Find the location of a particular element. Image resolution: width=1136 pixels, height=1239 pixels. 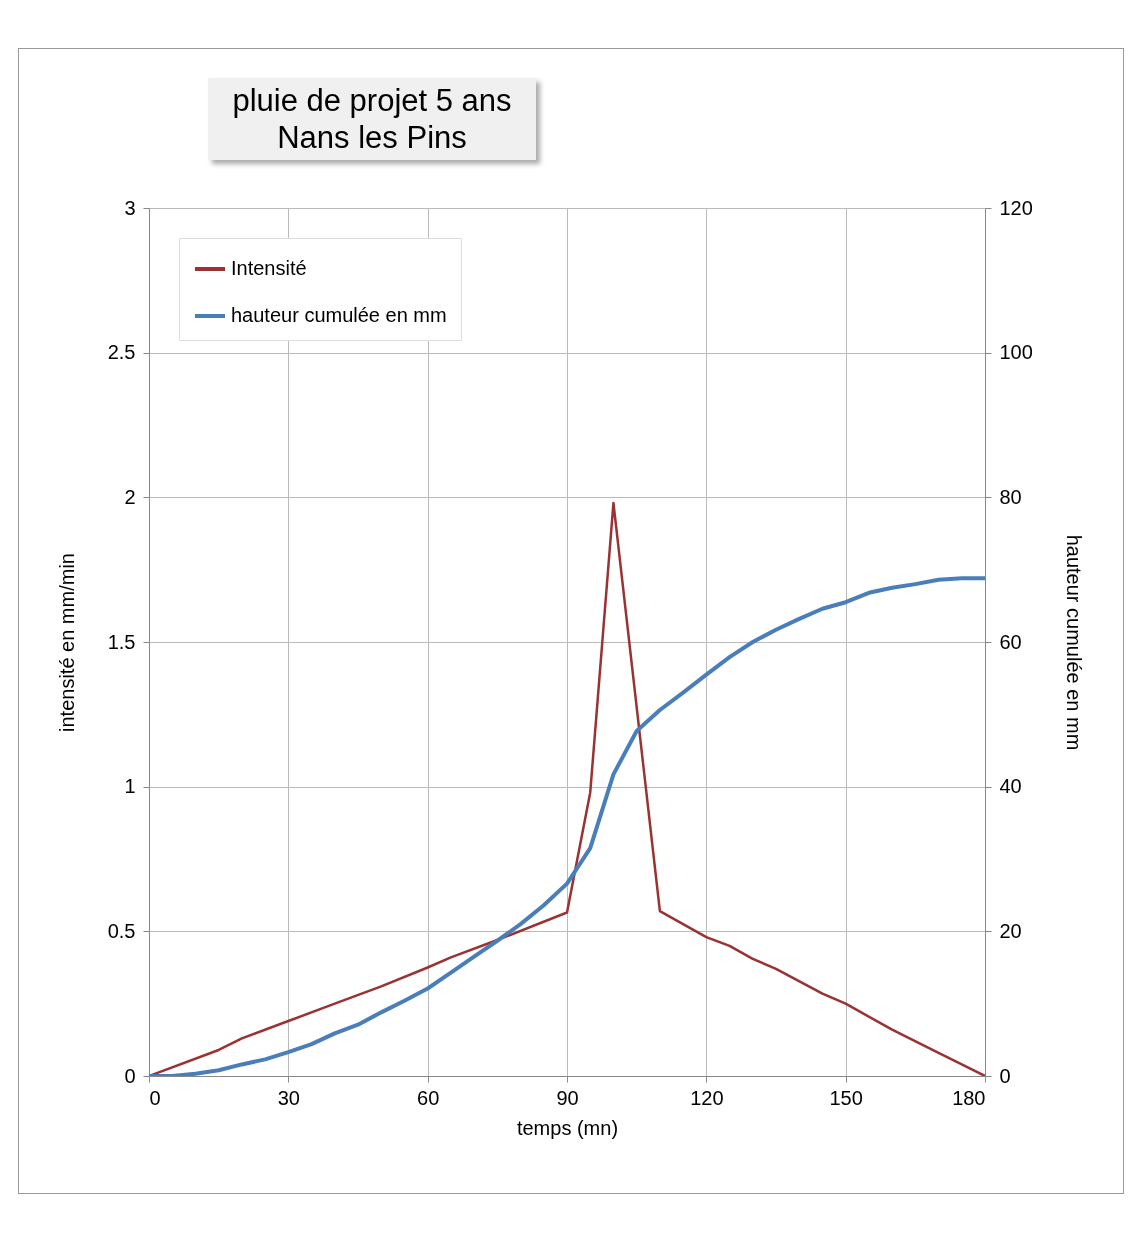

chart-title: pluie de projet 5 ans is located at coordinates (372, 100).